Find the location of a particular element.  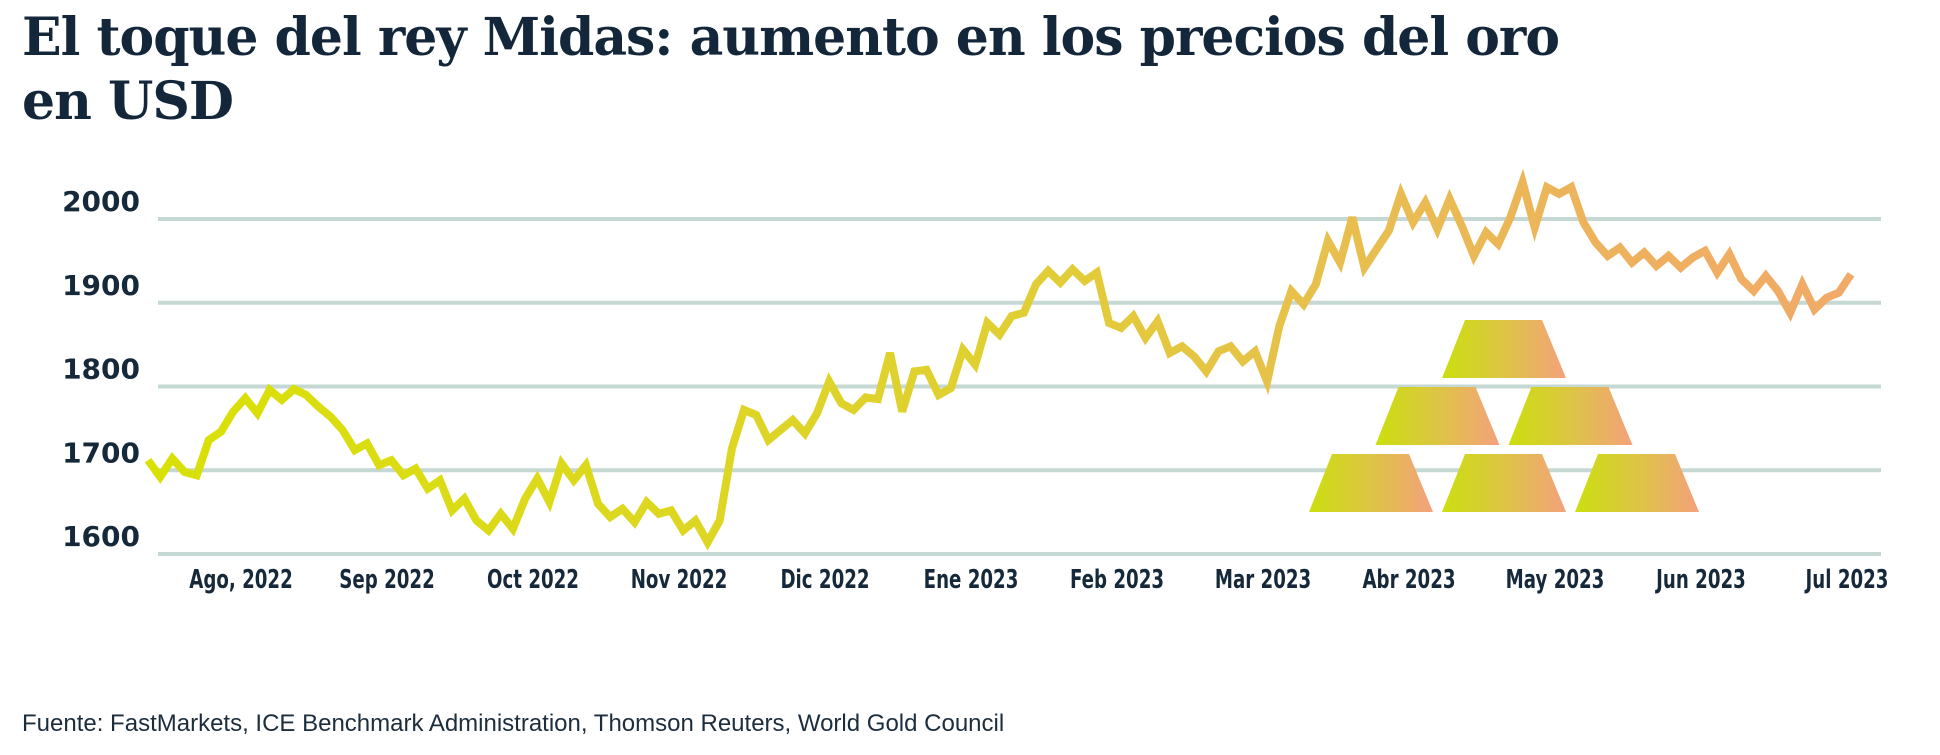

x-tick-label: Sep 2022 is located at coordinates (386, 580).